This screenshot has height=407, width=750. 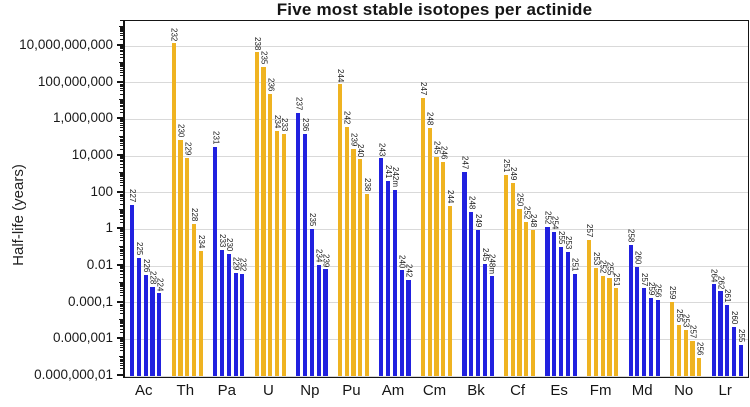 I want to click on isotope-bar-Bk-248: 248, so click(x=471, y=198).